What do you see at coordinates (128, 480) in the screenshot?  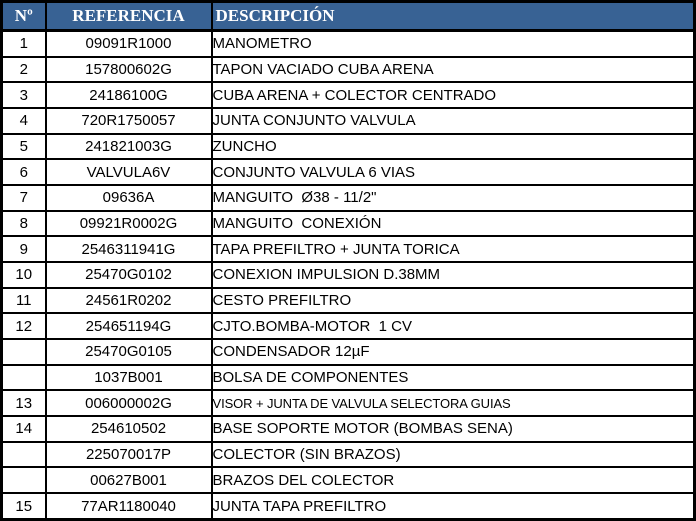 I see `cell-referencia: 00627B001` at bounding box center [128, 480].